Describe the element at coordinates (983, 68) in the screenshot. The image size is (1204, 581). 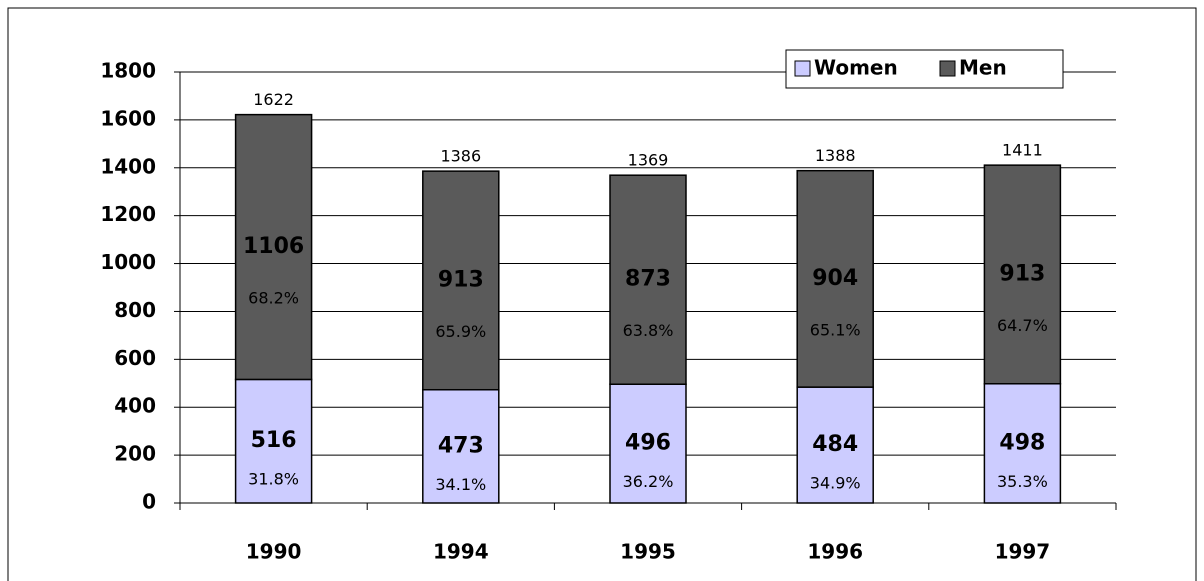
I see `legend-label: Men` at that location.